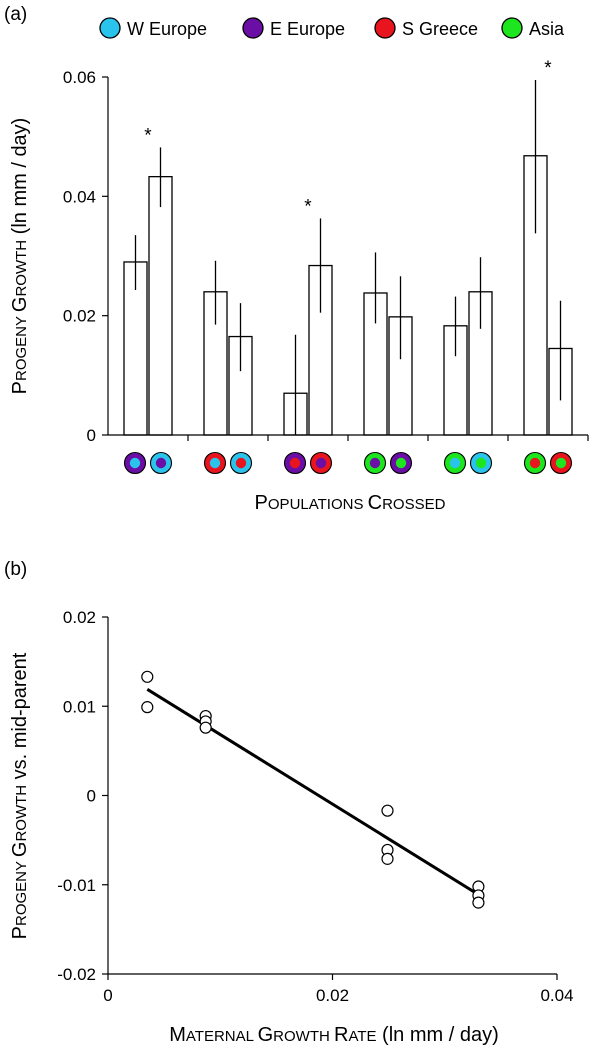 This screenshot has width=592, height=1050. I want to click on legend-label-w-europe: W Europe, so click(167, 29).